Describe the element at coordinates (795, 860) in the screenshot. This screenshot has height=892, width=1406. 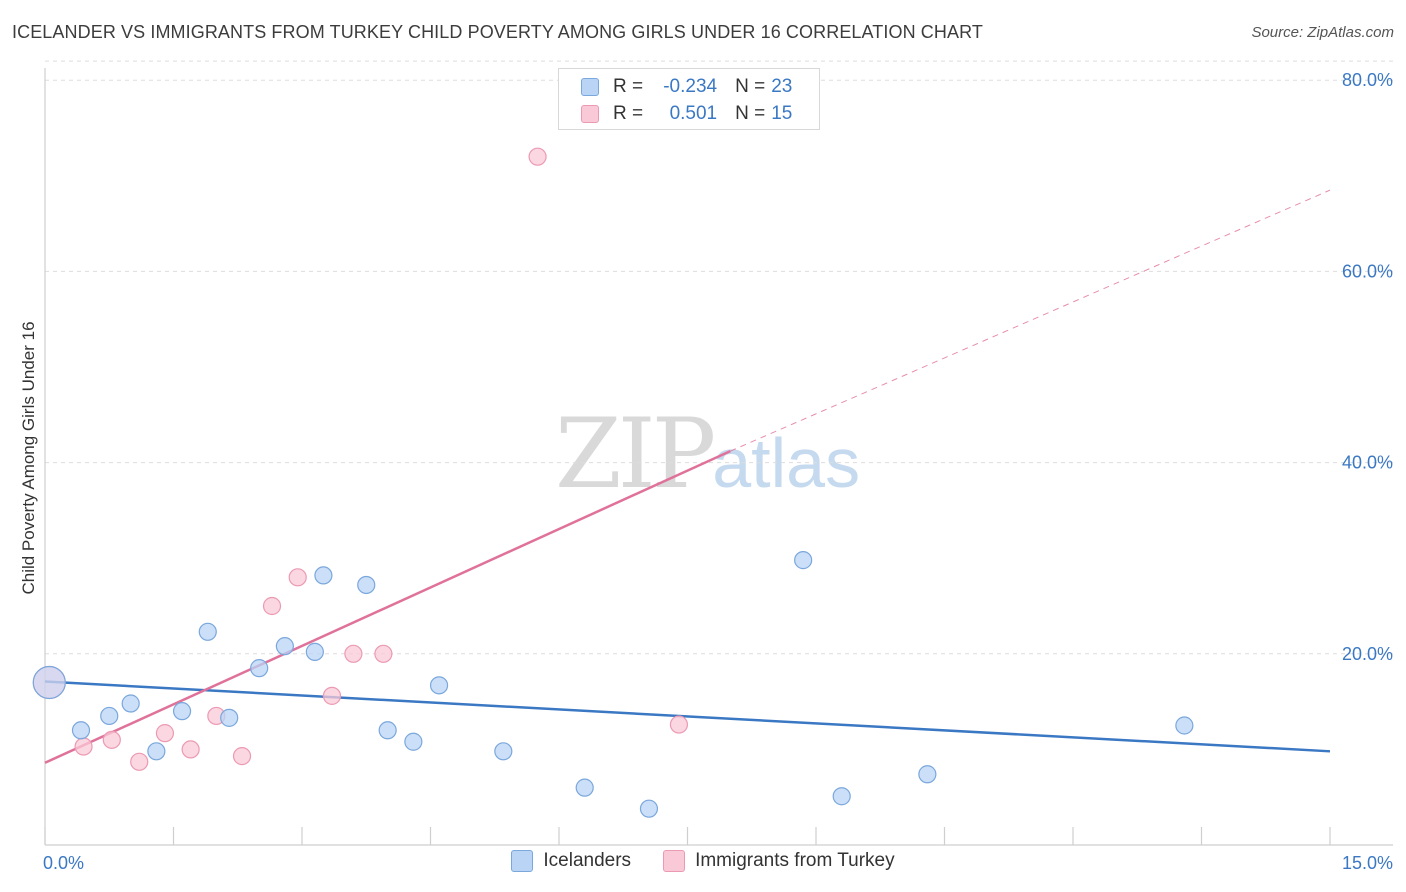
I see `legend-label-turkey: Immigrants from Turkey` at that location.